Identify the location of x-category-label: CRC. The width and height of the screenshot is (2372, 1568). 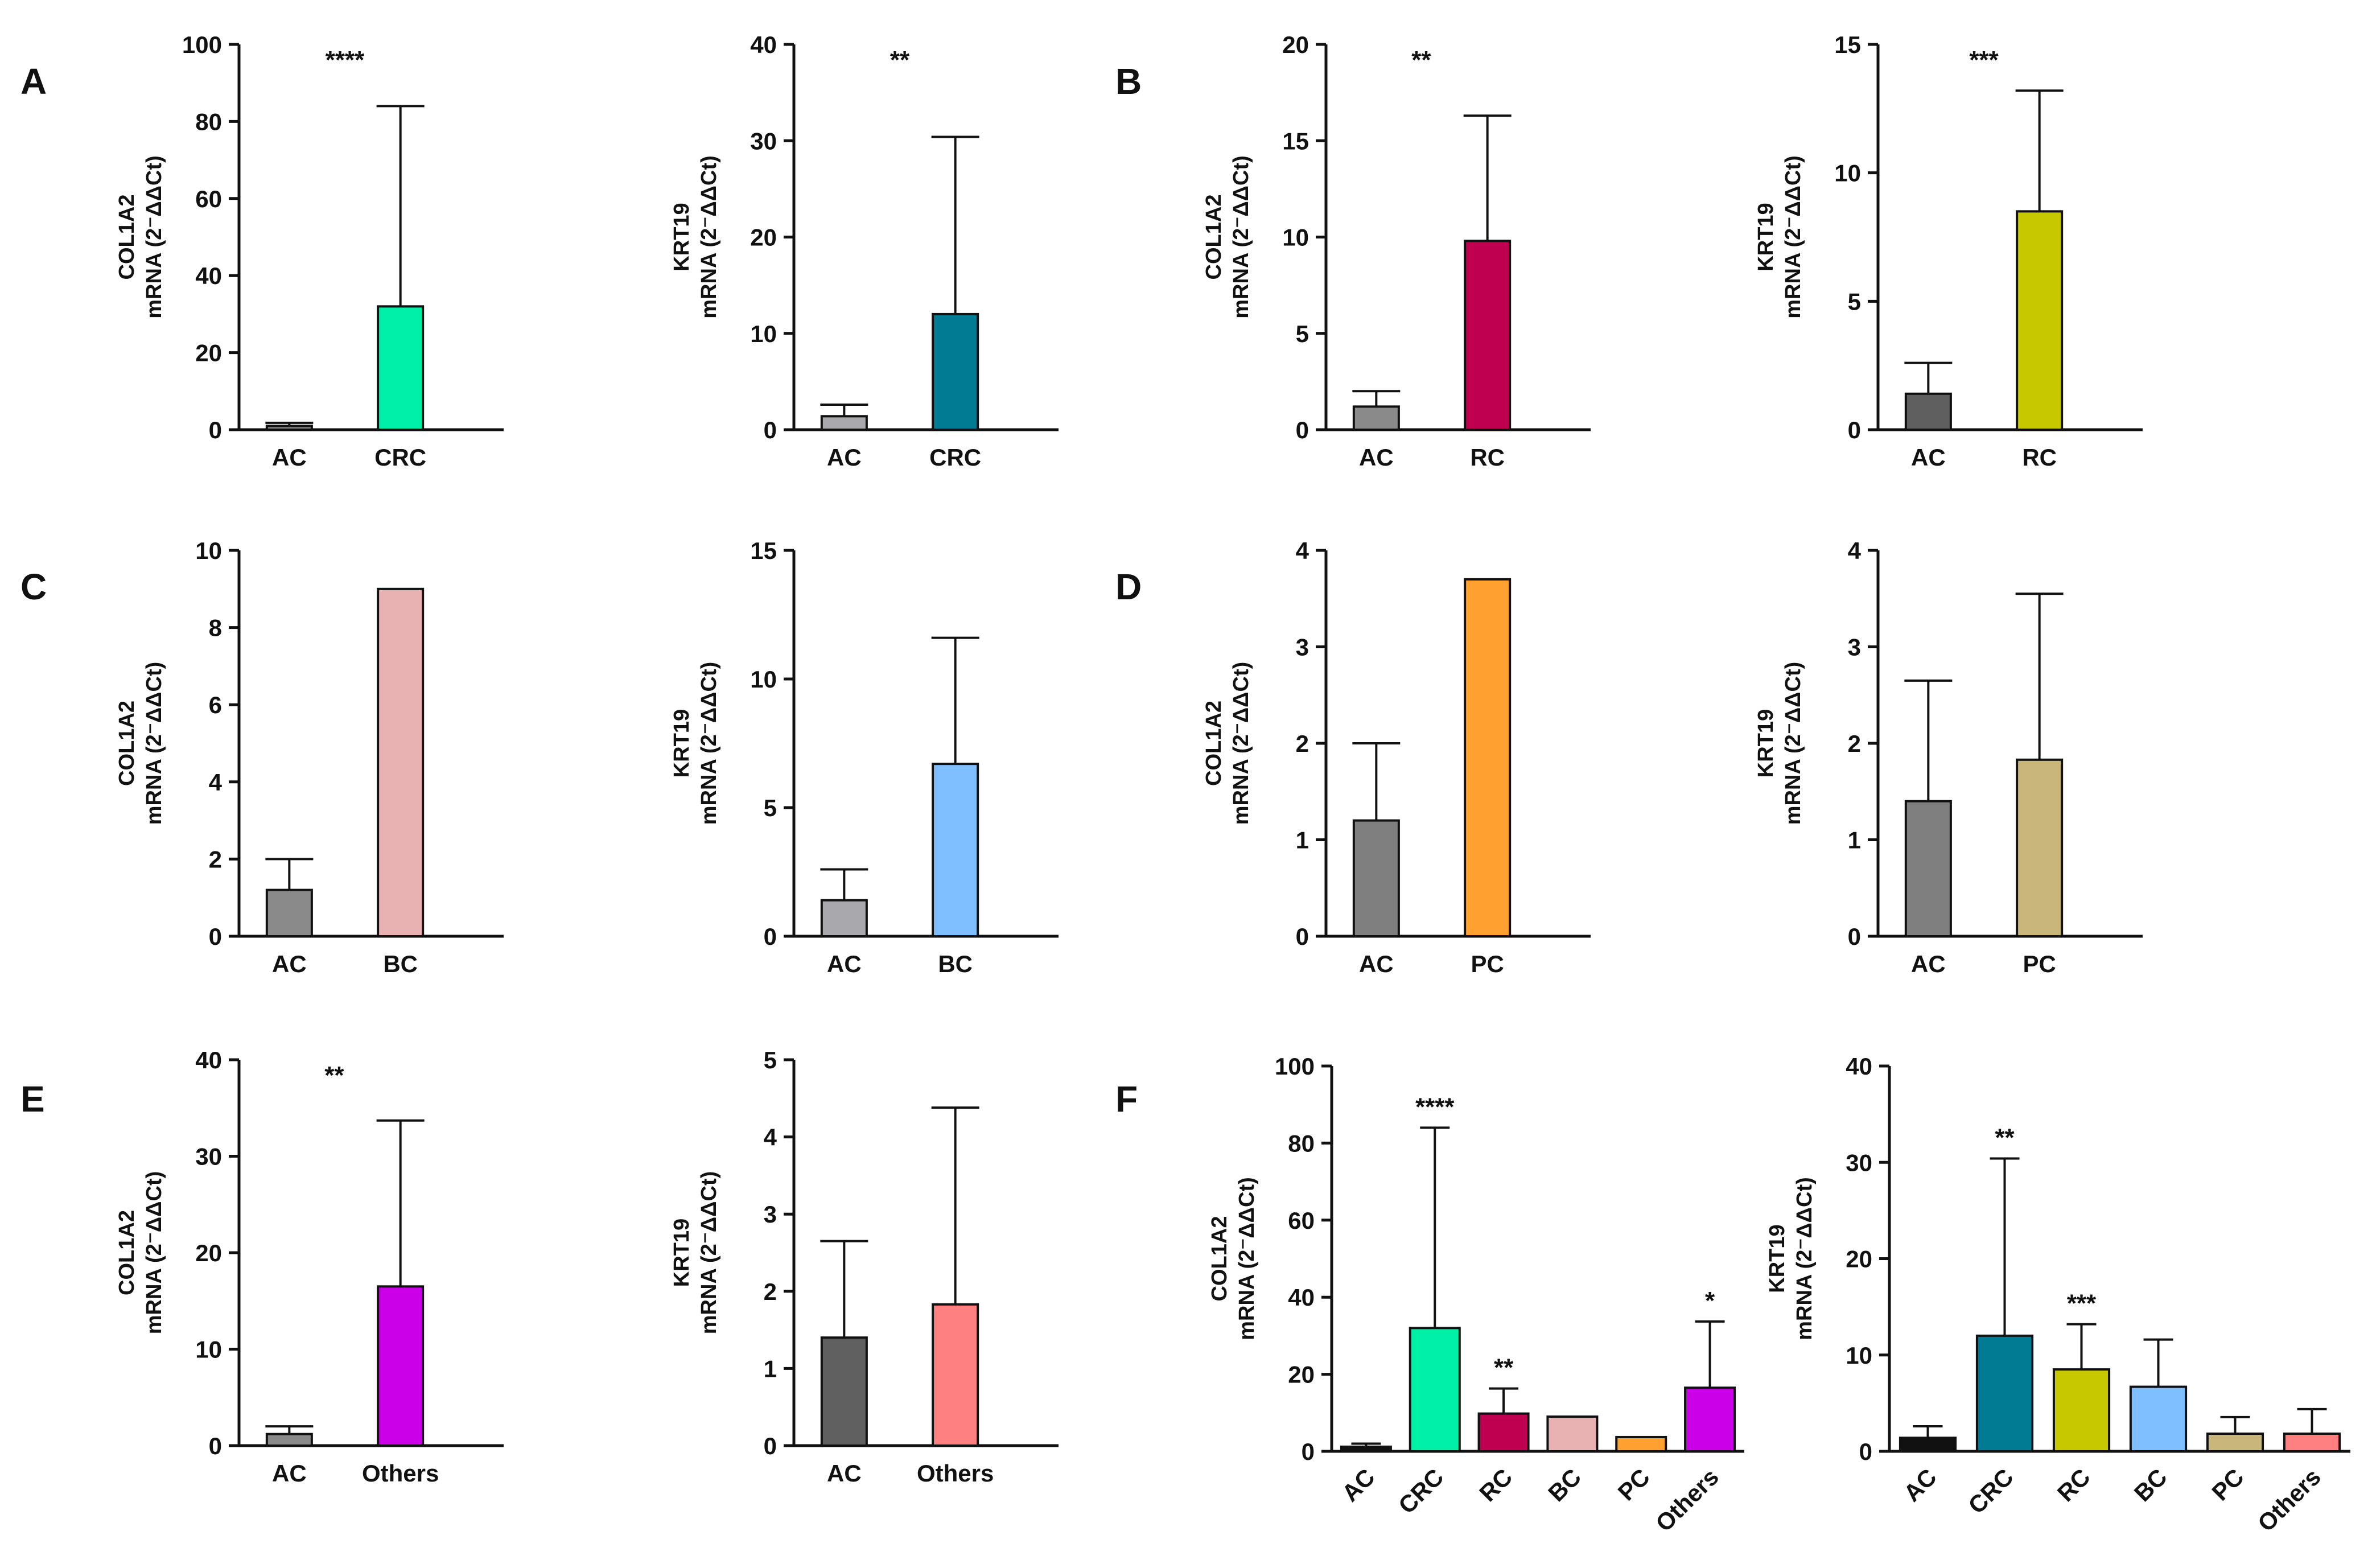
(955, 457).